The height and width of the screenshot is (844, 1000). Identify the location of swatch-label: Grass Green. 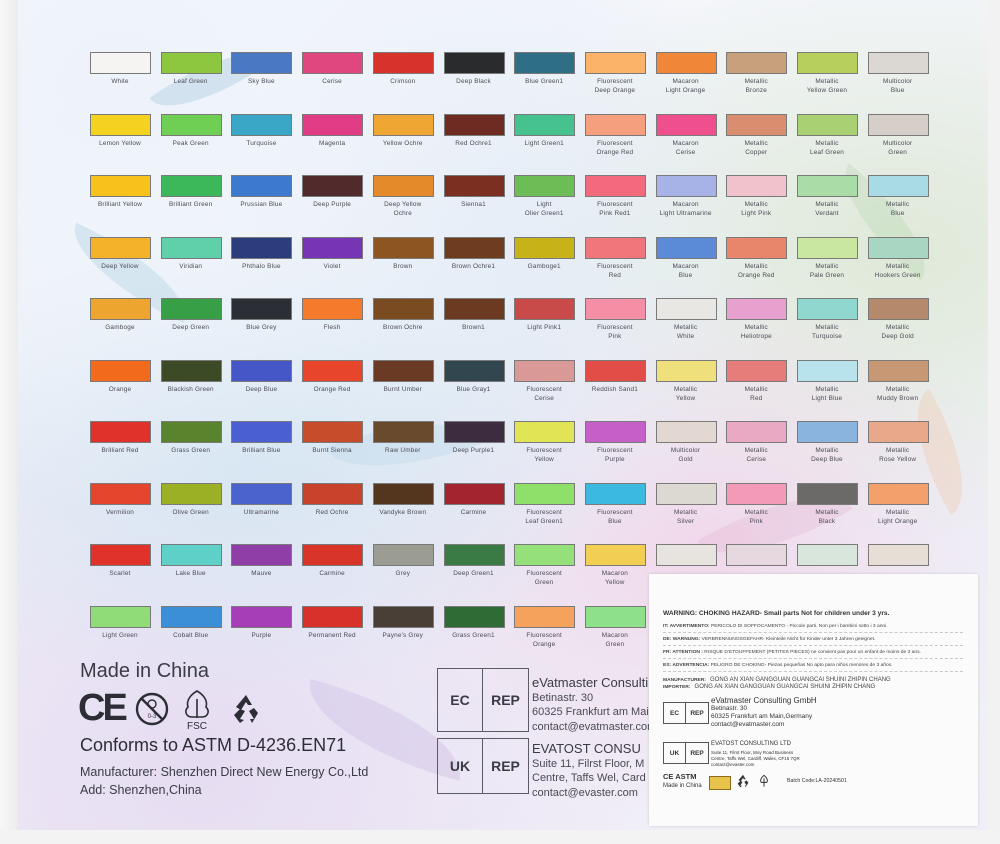
(191, 450).